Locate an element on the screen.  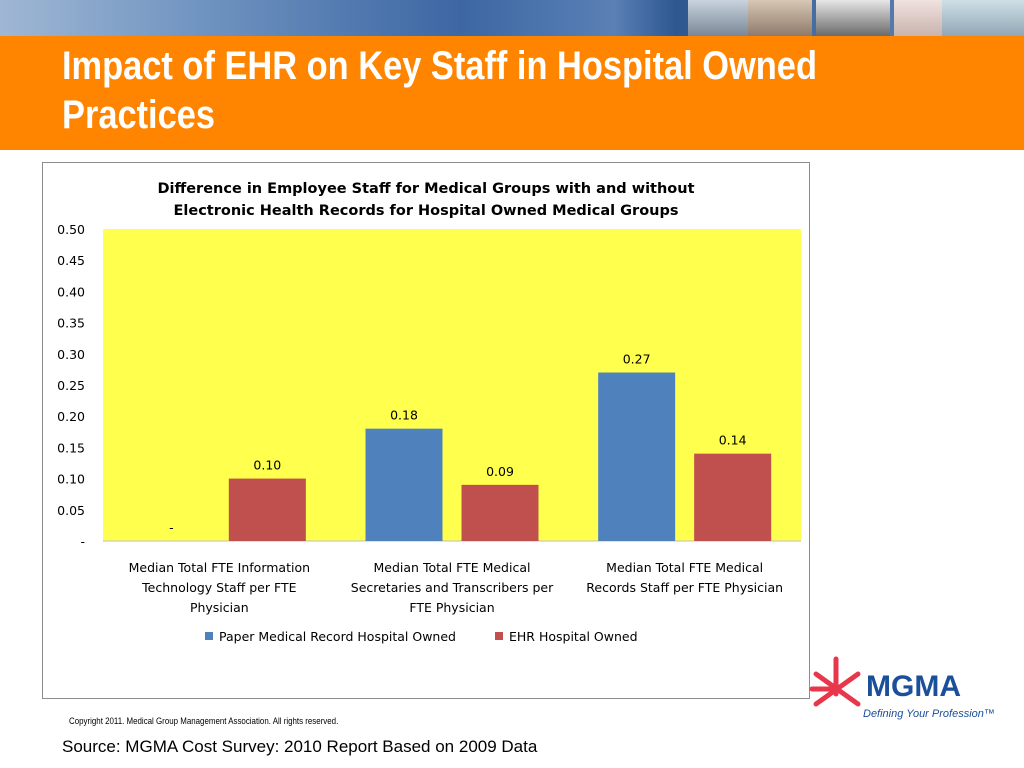
mgma-wordmark: MGMA is located at coordinates (913, 686).